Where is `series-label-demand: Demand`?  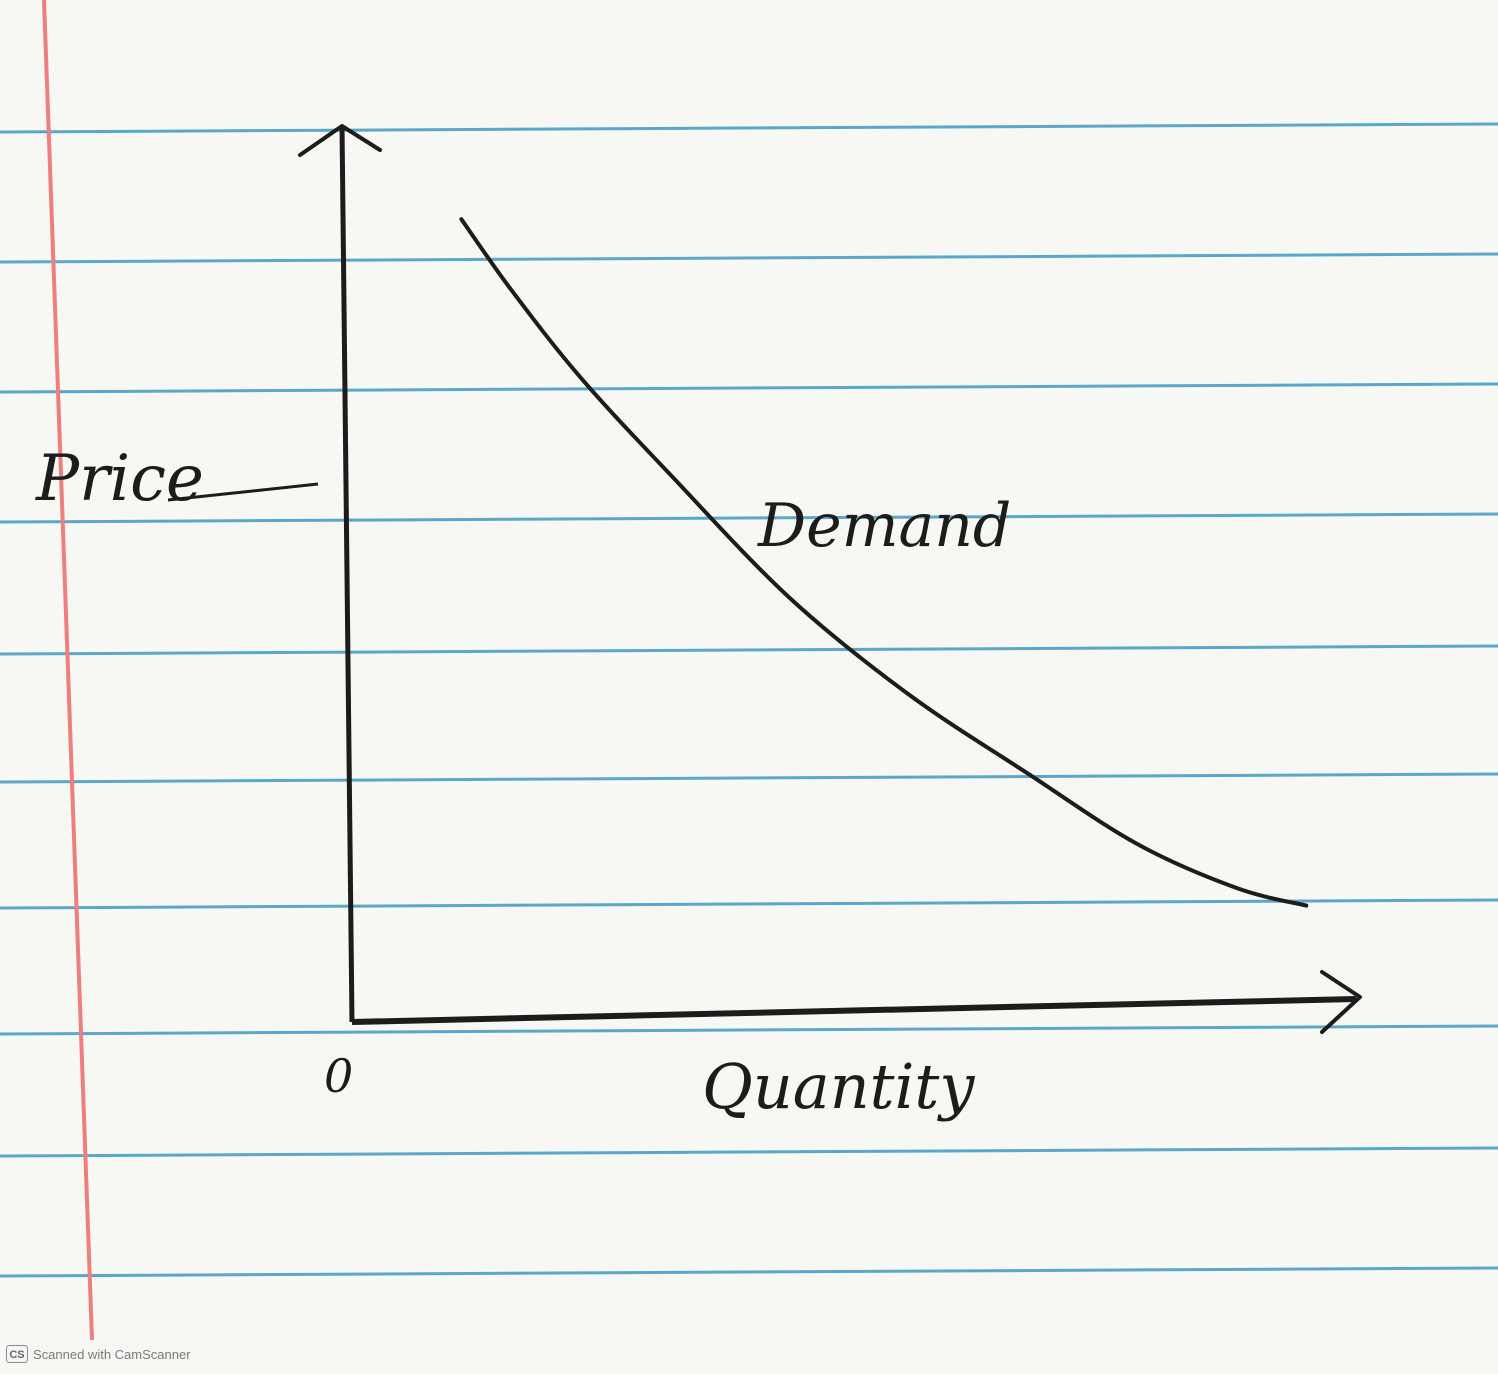 series-label-demand: Demand is located at coordinates (884, 526).